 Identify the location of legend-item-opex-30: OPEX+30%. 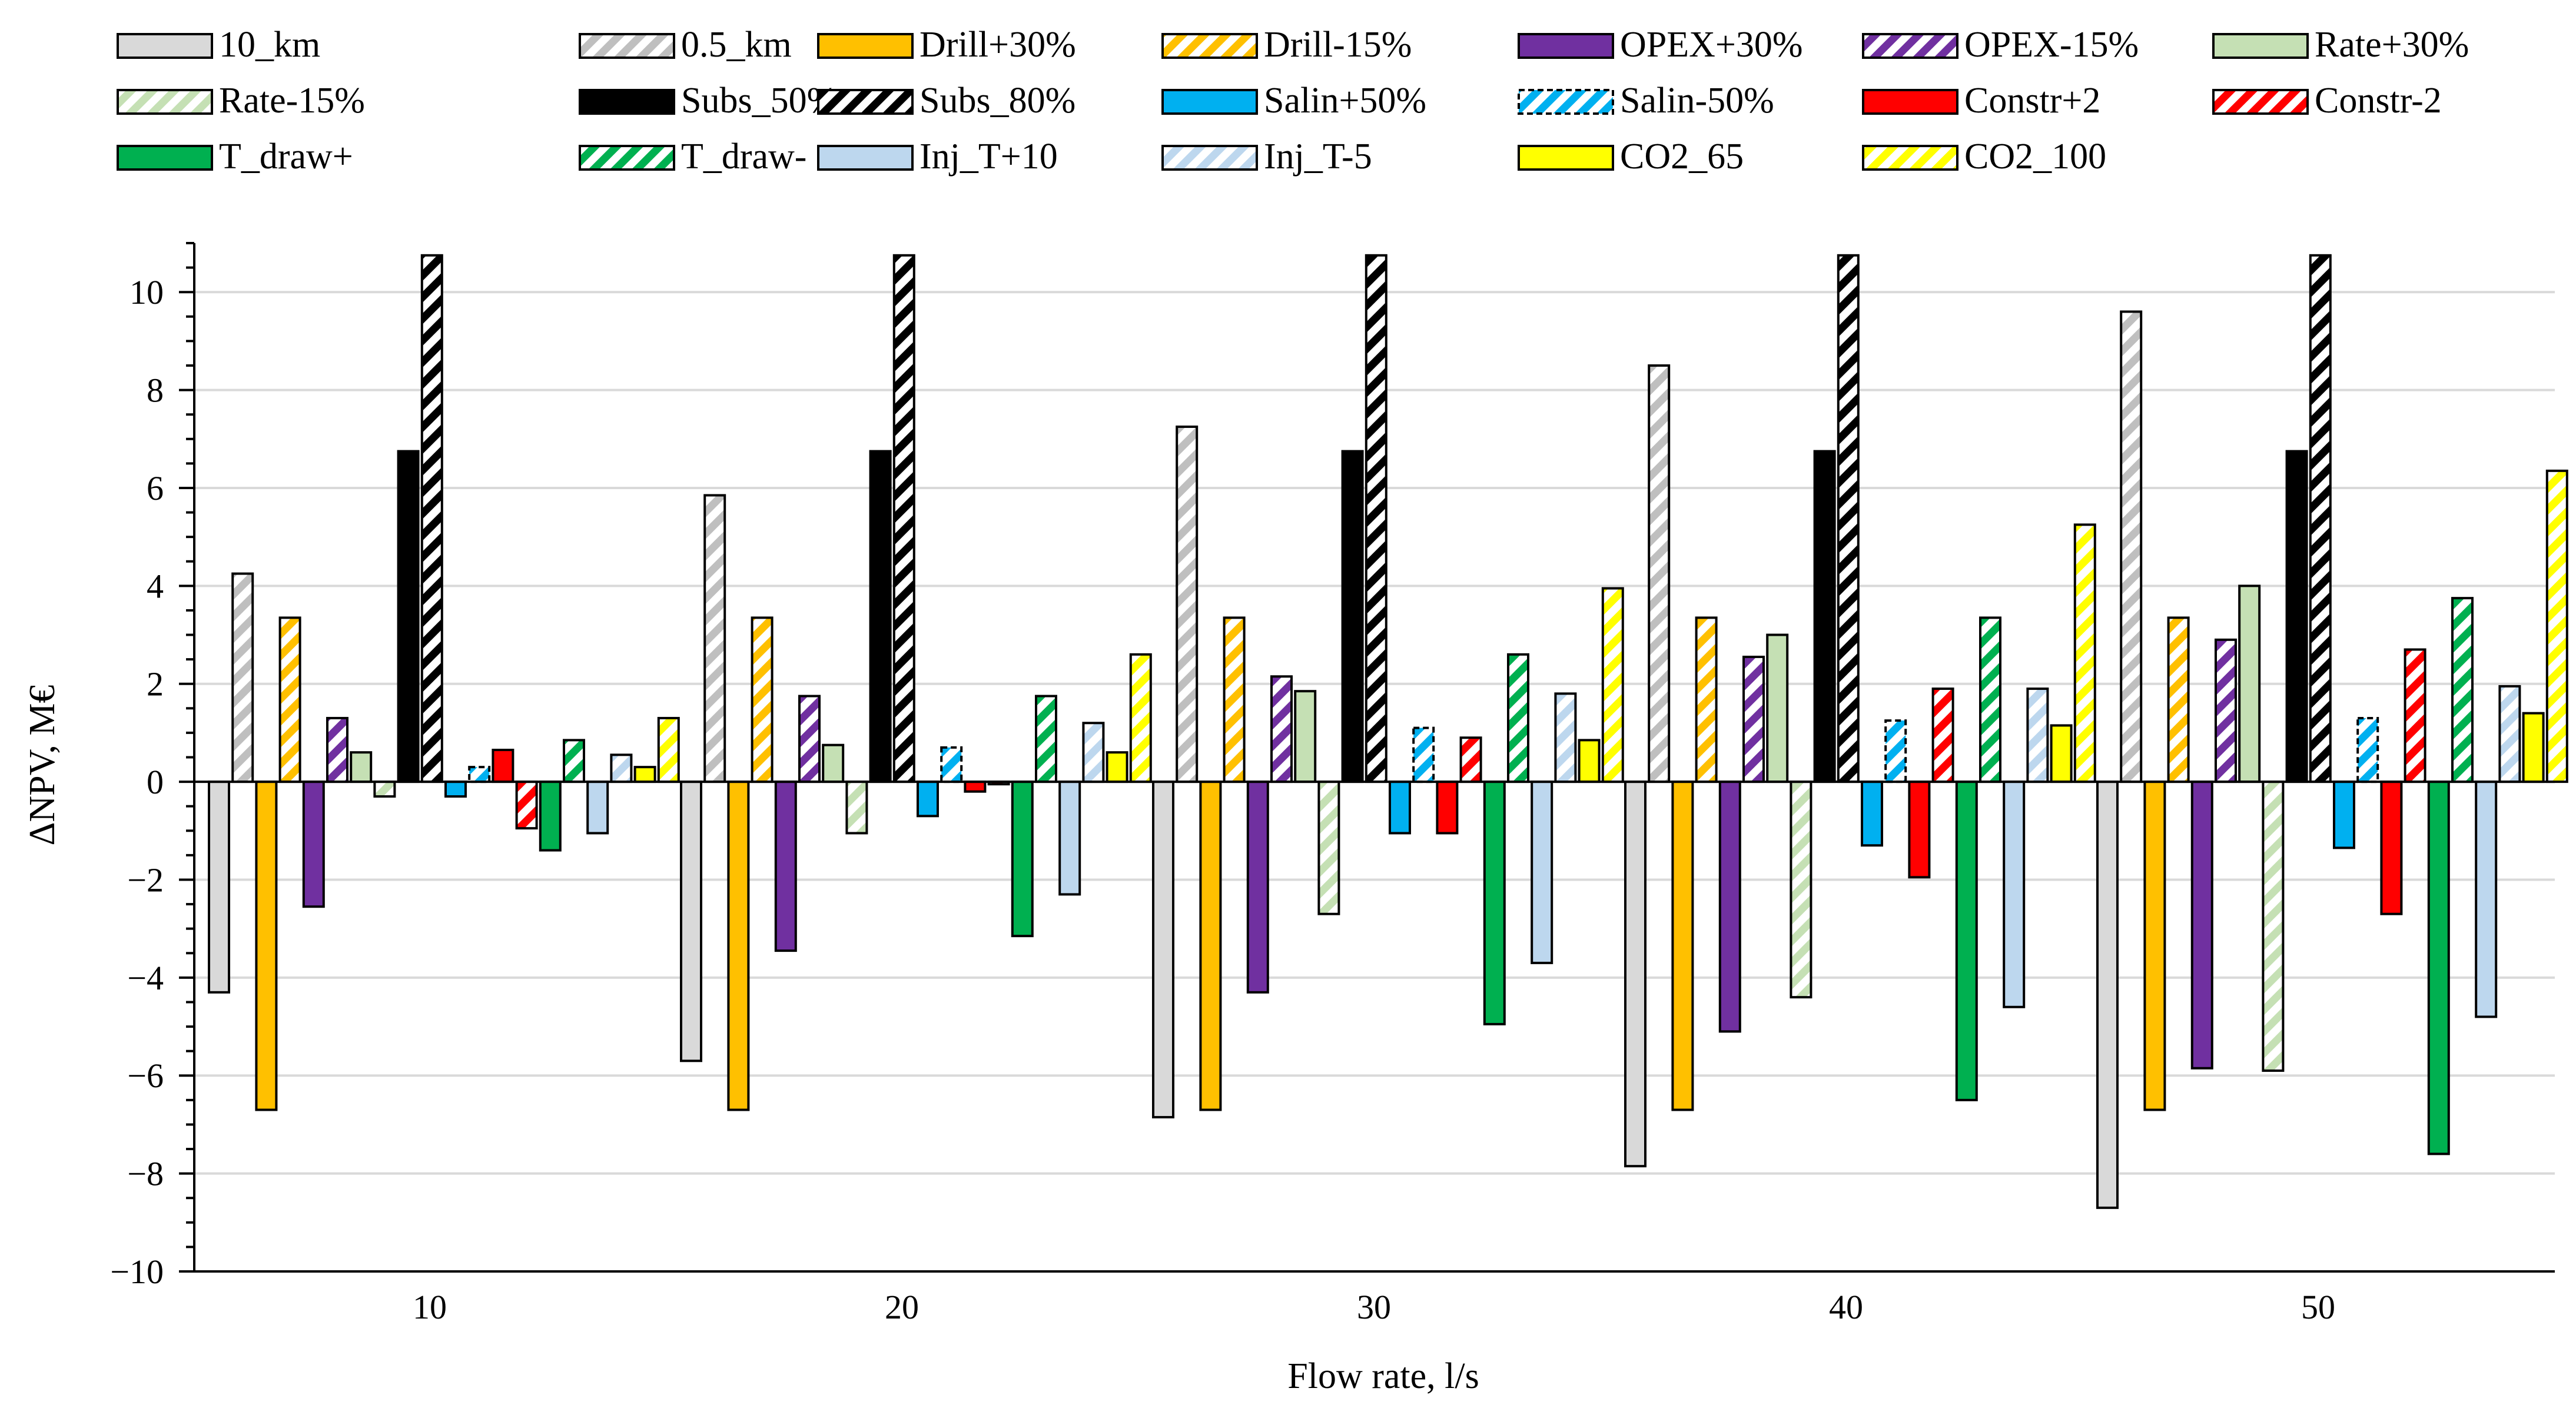
(1660, 45).